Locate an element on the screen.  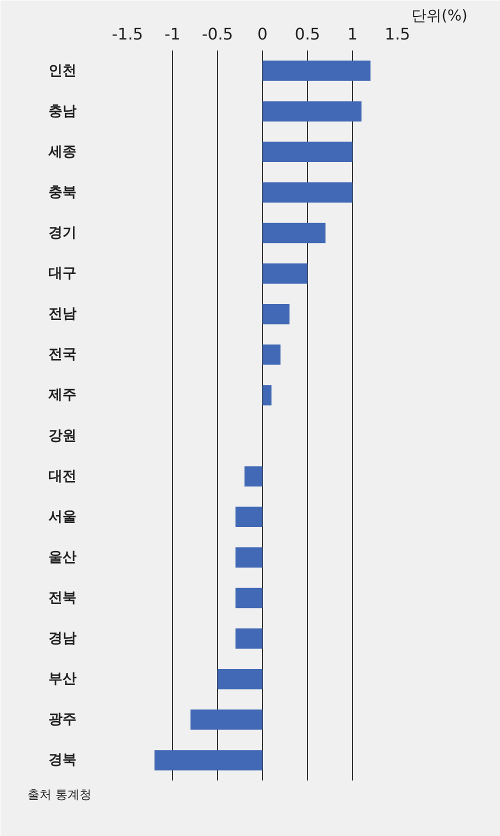
x-tick-label: -1 is located at coordinates (172, 34).